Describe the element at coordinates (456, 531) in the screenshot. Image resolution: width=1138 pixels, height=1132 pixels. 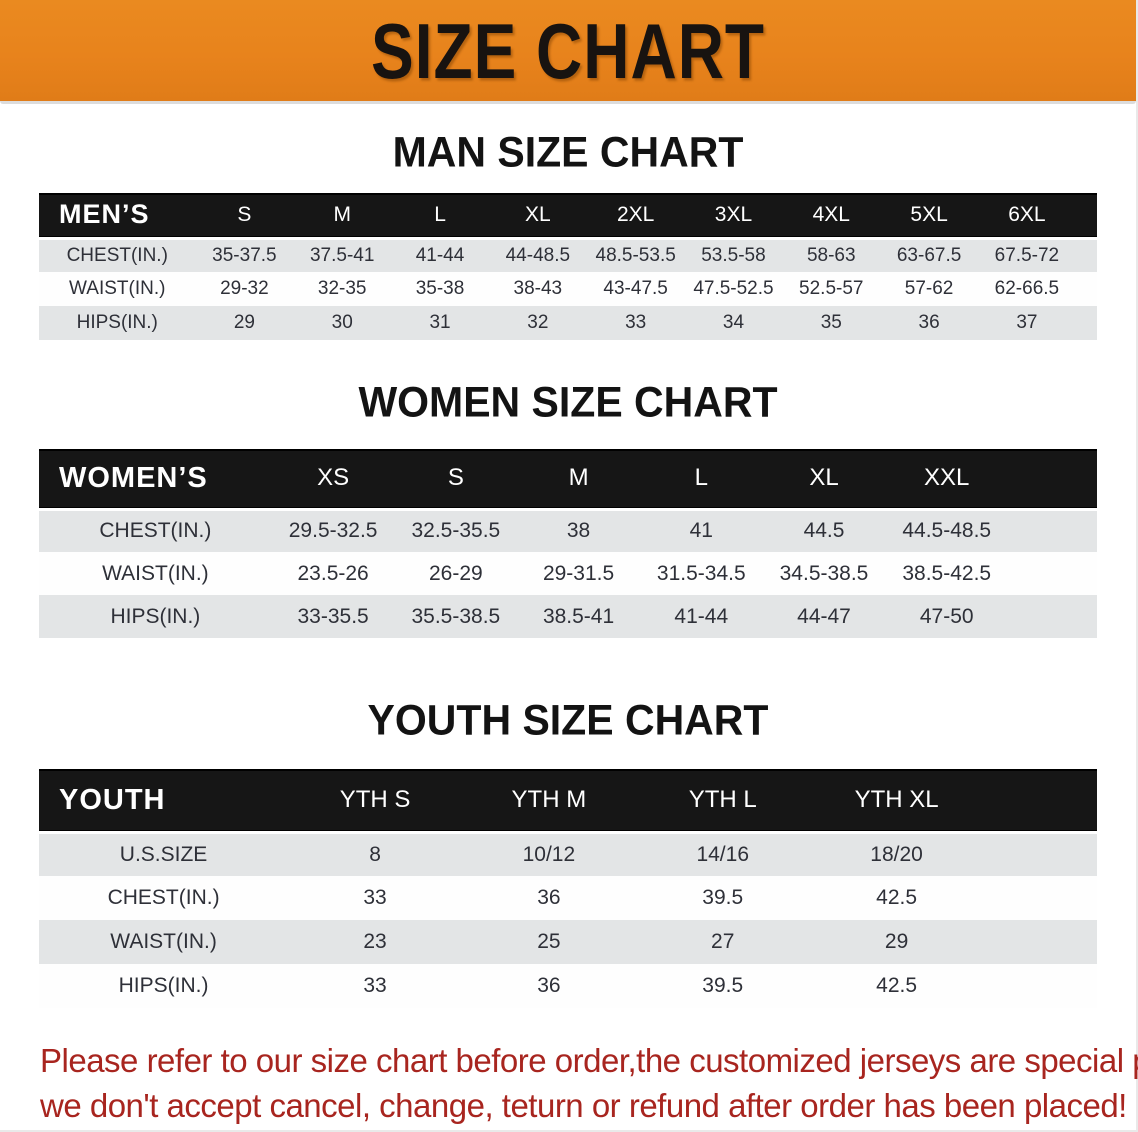
I see `size-value-cell: 32.5-35.5` at that location.